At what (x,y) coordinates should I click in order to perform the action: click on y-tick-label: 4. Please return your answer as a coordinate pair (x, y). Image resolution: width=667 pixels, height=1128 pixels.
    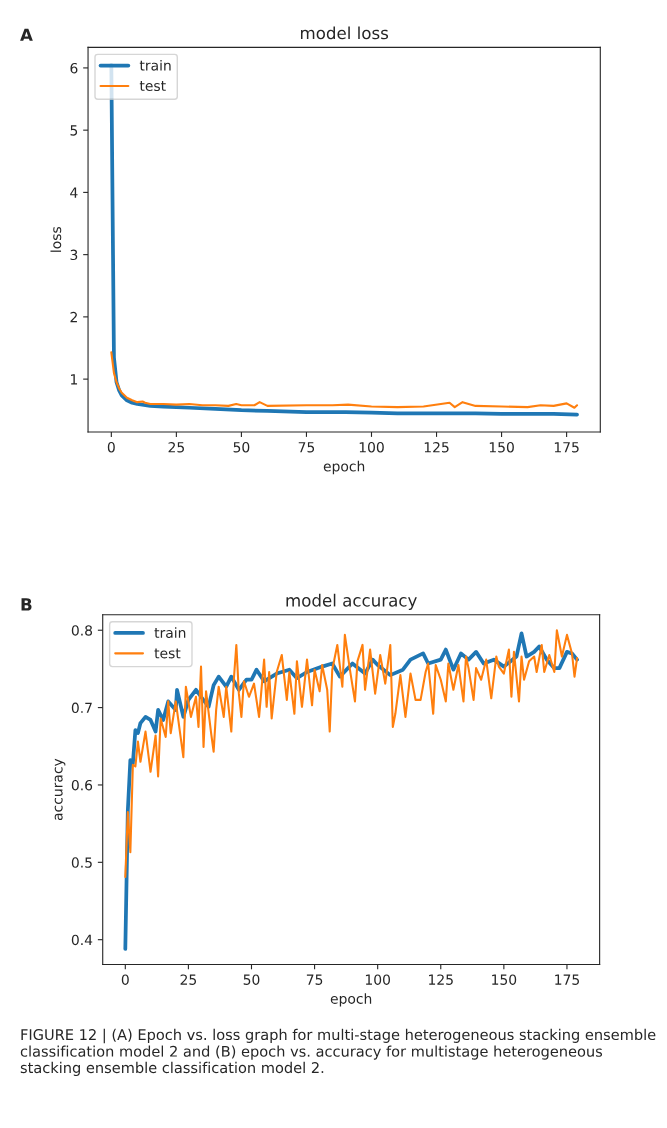
    Looking at the image, I should click on (74, 192).